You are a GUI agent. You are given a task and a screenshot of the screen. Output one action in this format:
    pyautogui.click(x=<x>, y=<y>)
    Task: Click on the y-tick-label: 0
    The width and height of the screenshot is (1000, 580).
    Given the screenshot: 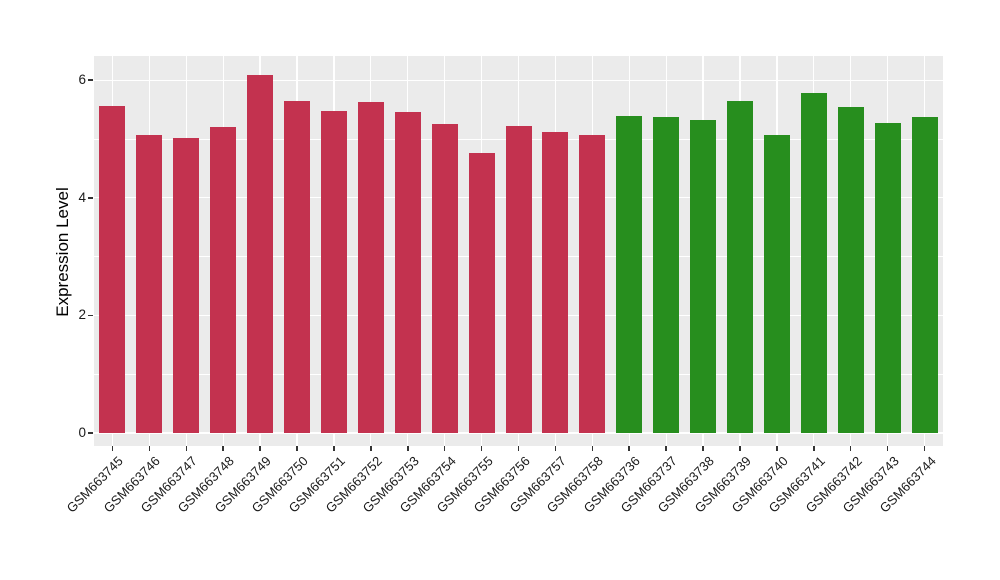 What is the action you would take?
    pyautogui.click(x=82, y=432)
    